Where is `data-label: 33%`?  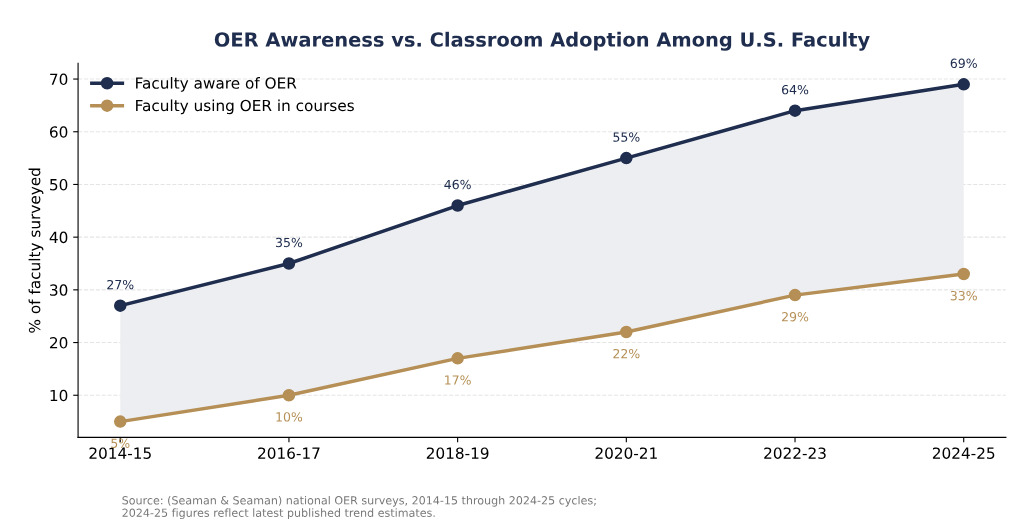 data-label: 33% is located at coordinates (963, 295).